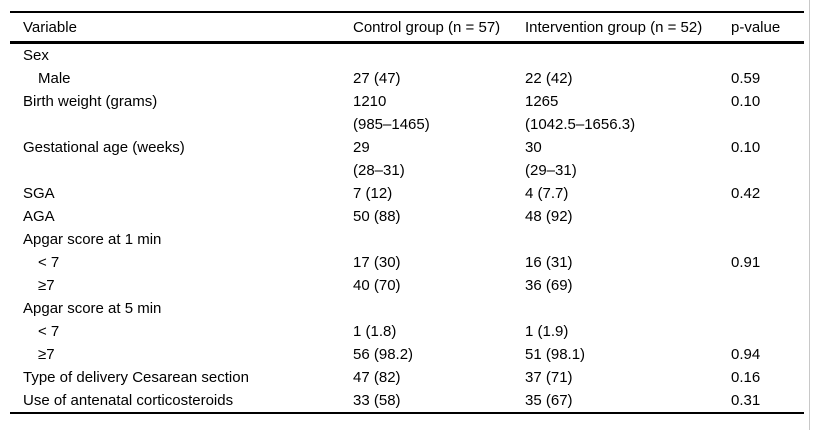 This screenshot has width=814, height=430. What do you see at coordinates (542, 101) in the screenshot?
I see `intervention-value-cell: 1265` at bounding box center [542, 101].